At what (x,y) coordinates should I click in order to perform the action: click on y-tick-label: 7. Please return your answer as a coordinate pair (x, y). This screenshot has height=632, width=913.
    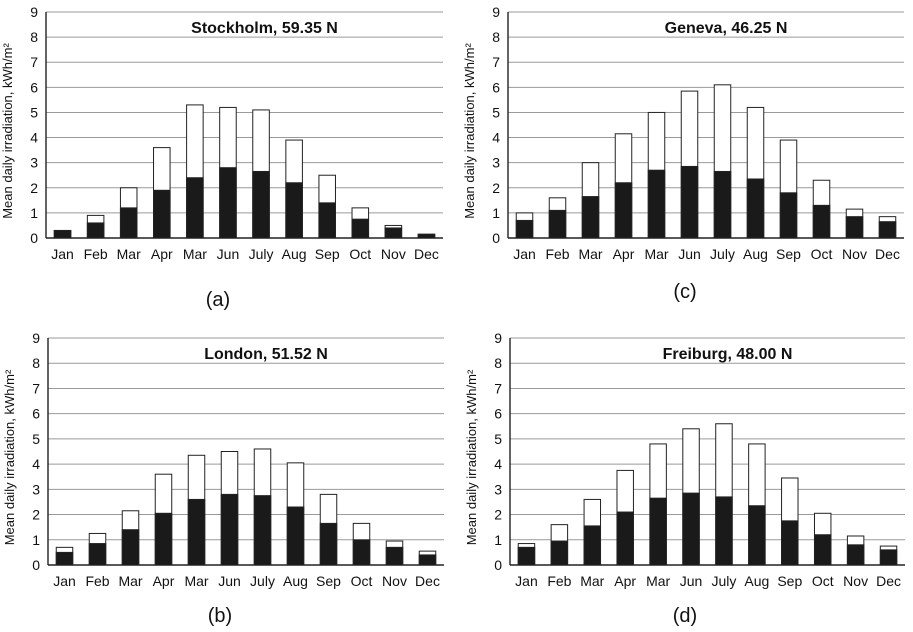
    Looking at the image, I should click on (34, 62).